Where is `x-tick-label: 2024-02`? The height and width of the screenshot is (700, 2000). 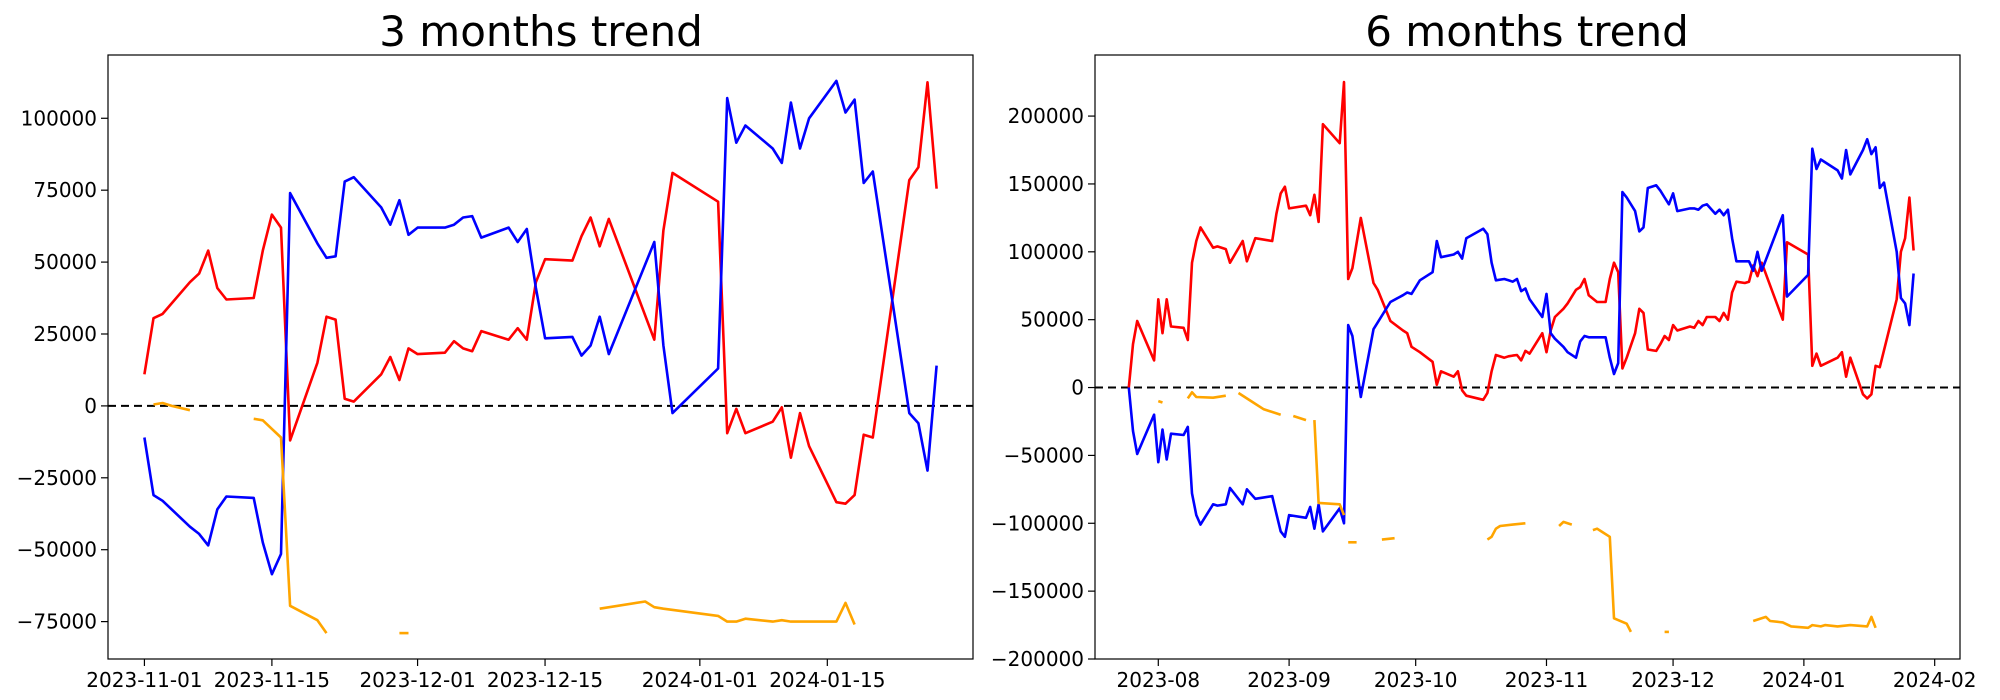 x-tick-label: 2024-02 is located at coordinates (1935, 680).